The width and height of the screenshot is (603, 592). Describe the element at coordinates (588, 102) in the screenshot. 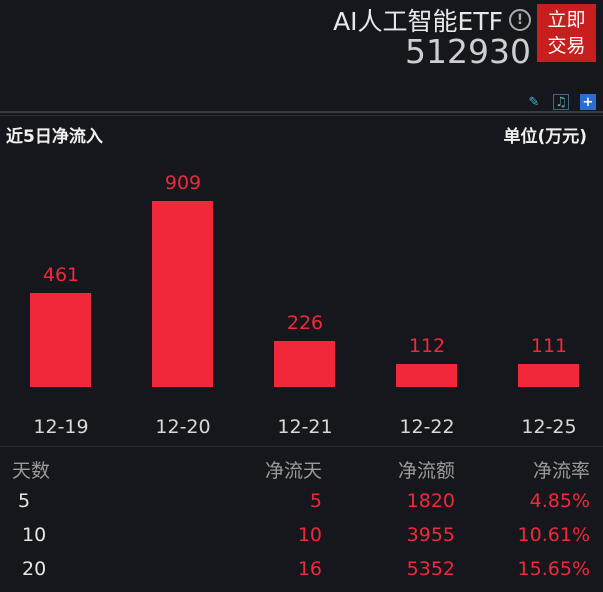

I see `plus-icon: +` at that location.